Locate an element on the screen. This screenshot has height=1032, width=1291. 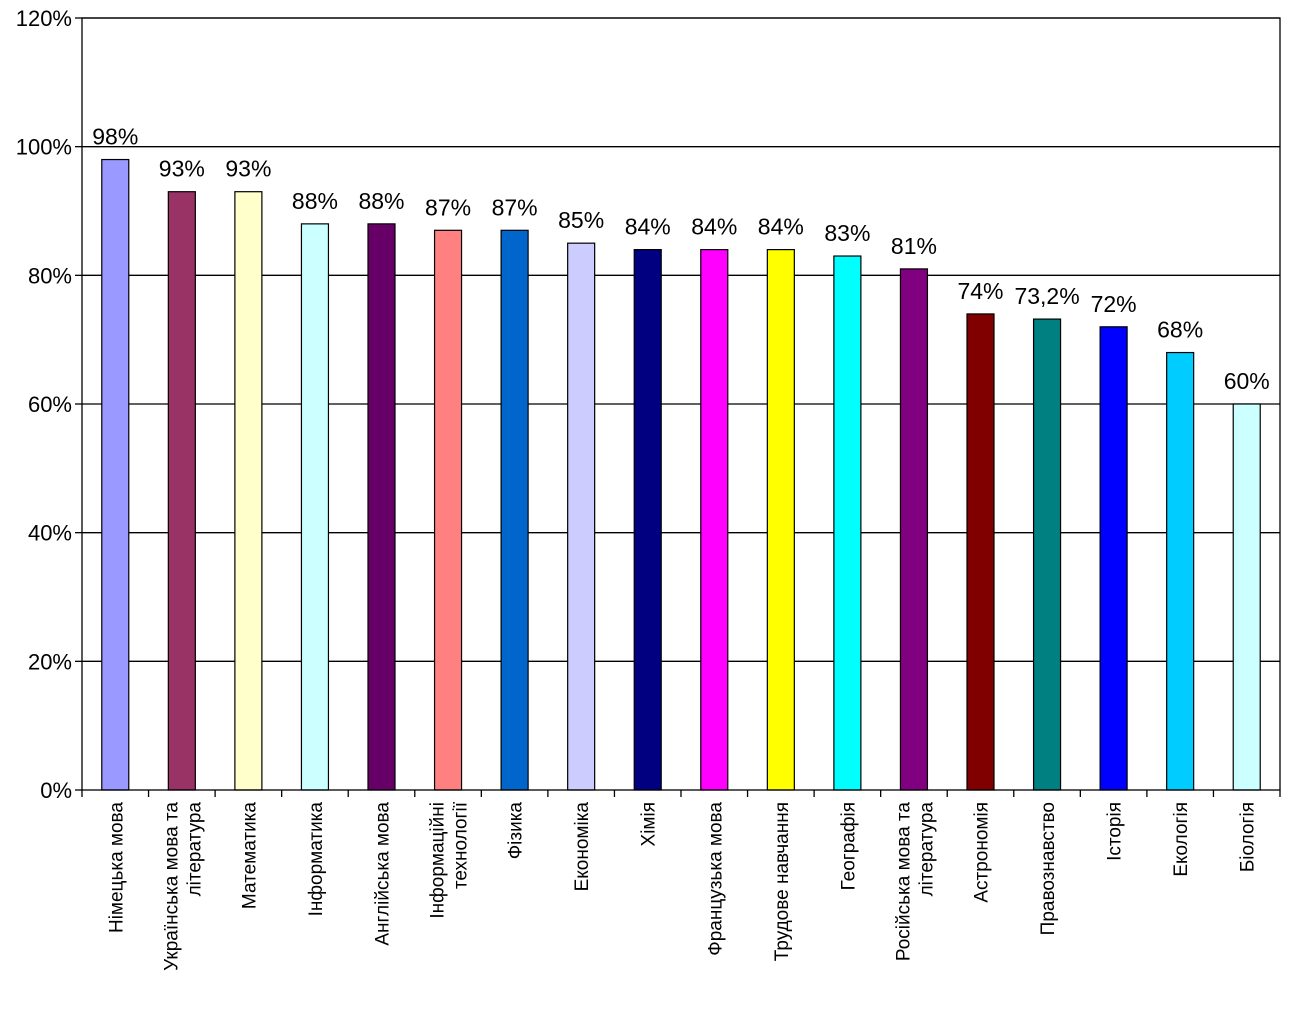
data-label: 74% is located at coordinates (980, 291).